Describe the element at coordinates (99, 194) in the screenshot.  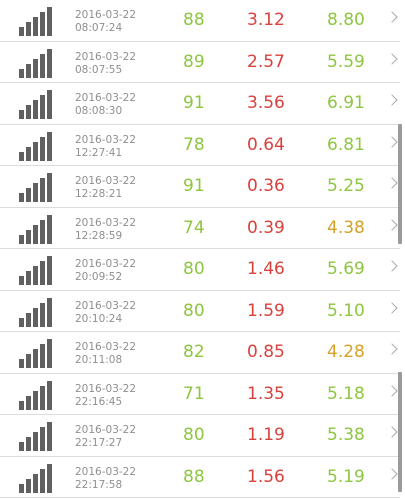
I see `row-time: 12:28:21` at that location.